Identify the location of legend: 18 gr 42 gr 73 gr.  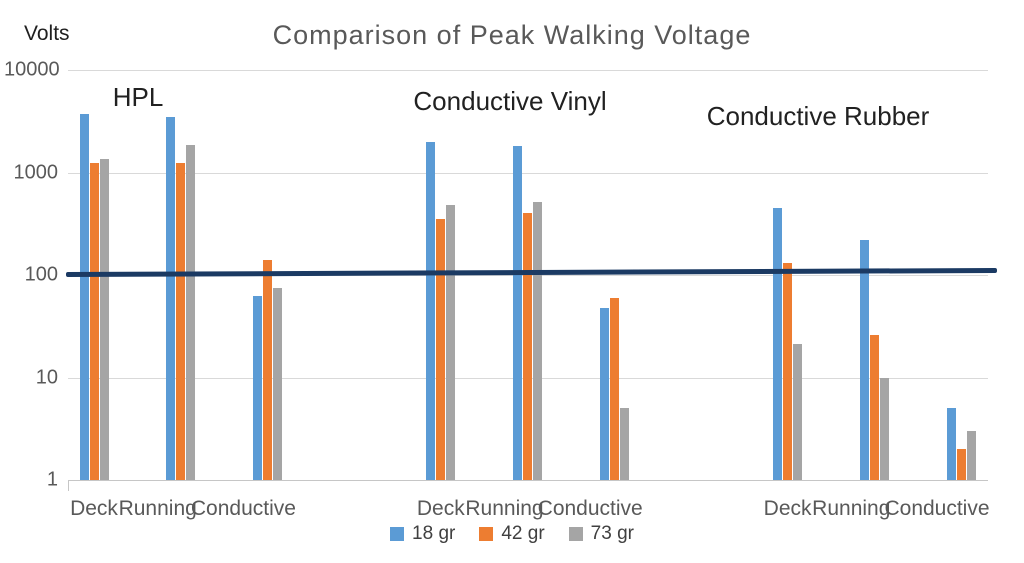
(512, 534).